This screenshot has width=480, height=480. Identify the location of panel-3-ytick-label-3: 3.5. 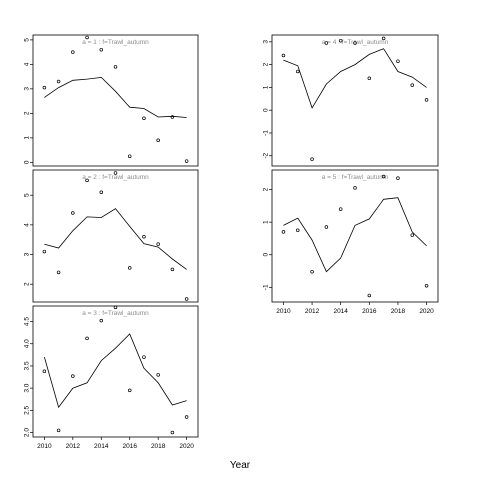
(27, 365).